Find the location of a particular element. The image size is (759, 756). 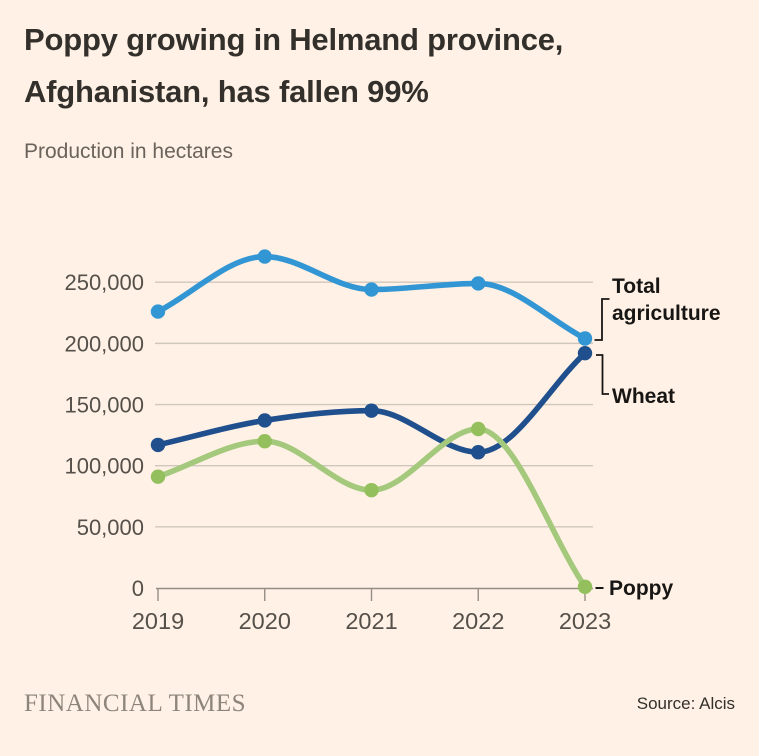

y-axis-label: 200,000 is located at coordinates (104, 343).